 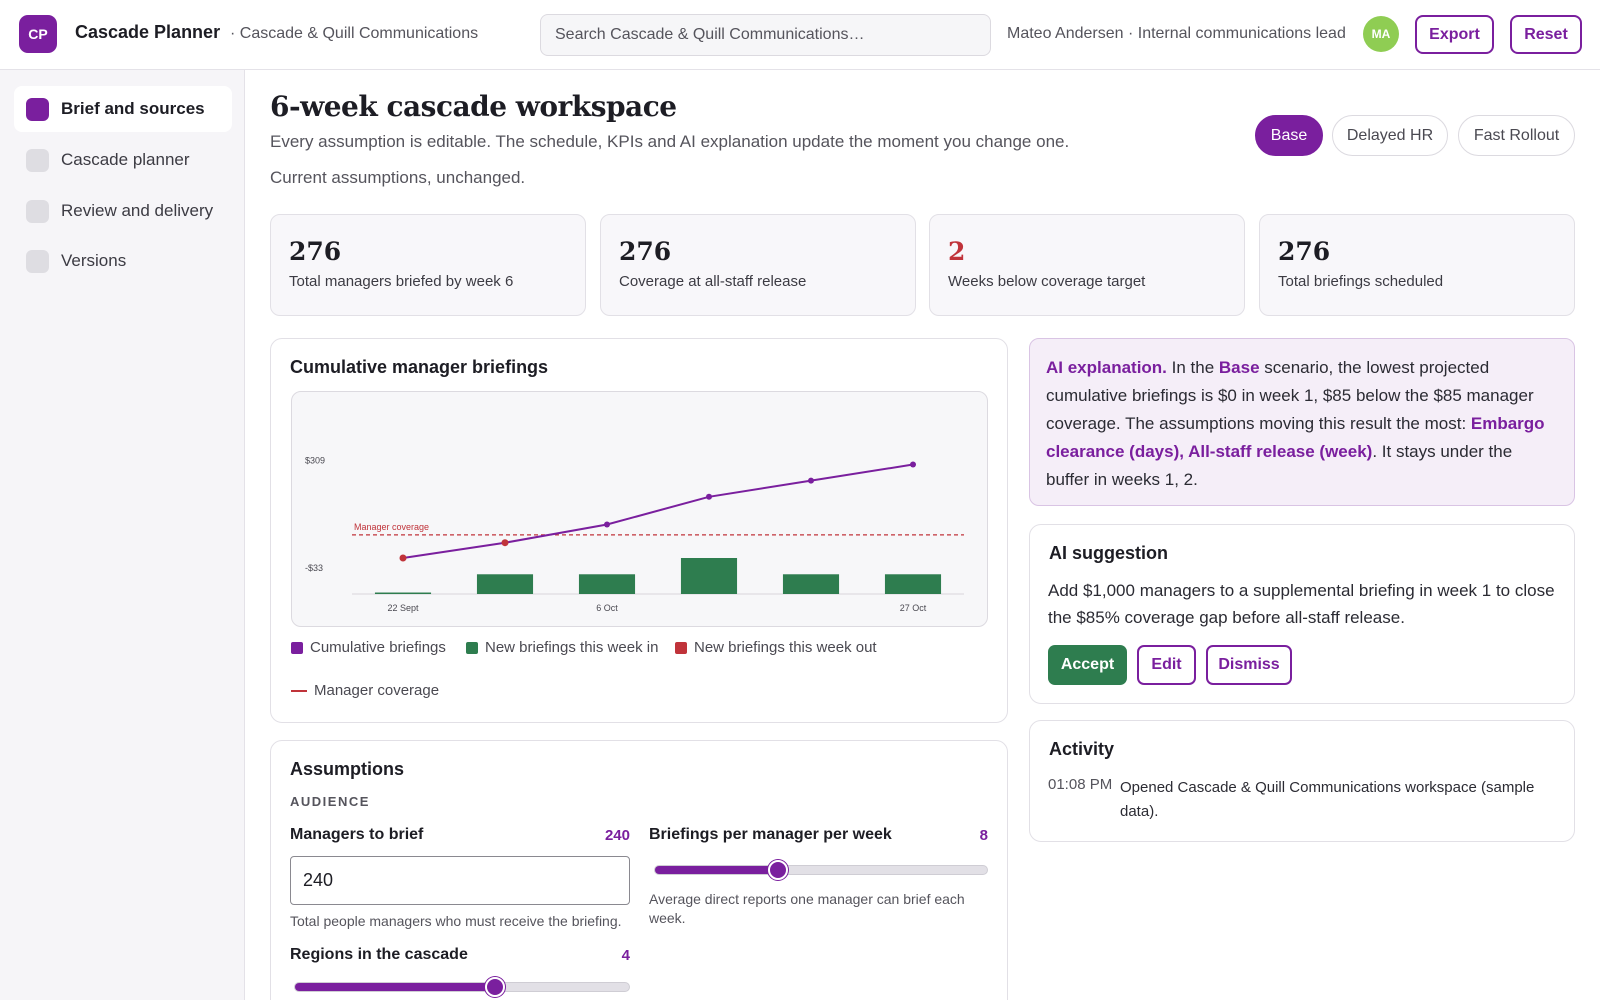 What do you see at coordinates (1295, 437) in the screenshot?
I see `ai-explanation-driver: Embargo clearance (days)` at bounding box center [1295, 437].